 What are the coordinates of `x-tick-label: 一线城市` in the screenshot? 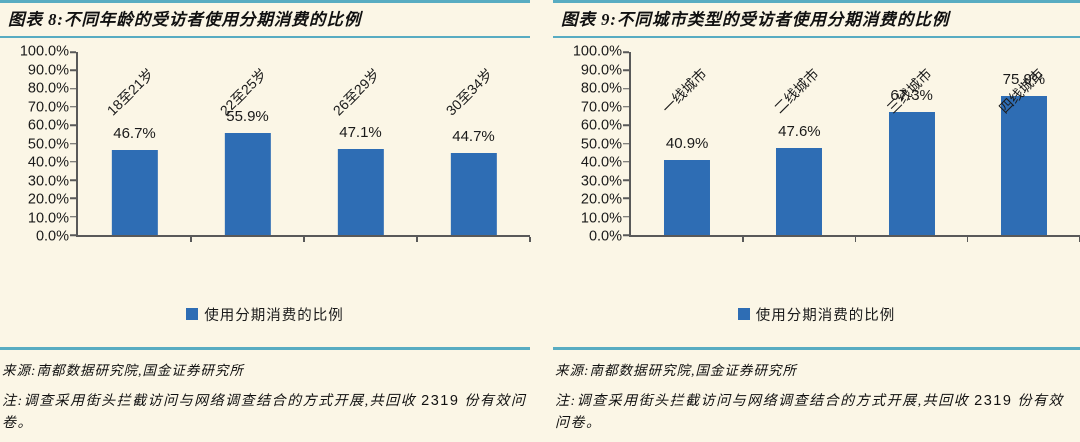 It's located at (684, 91).